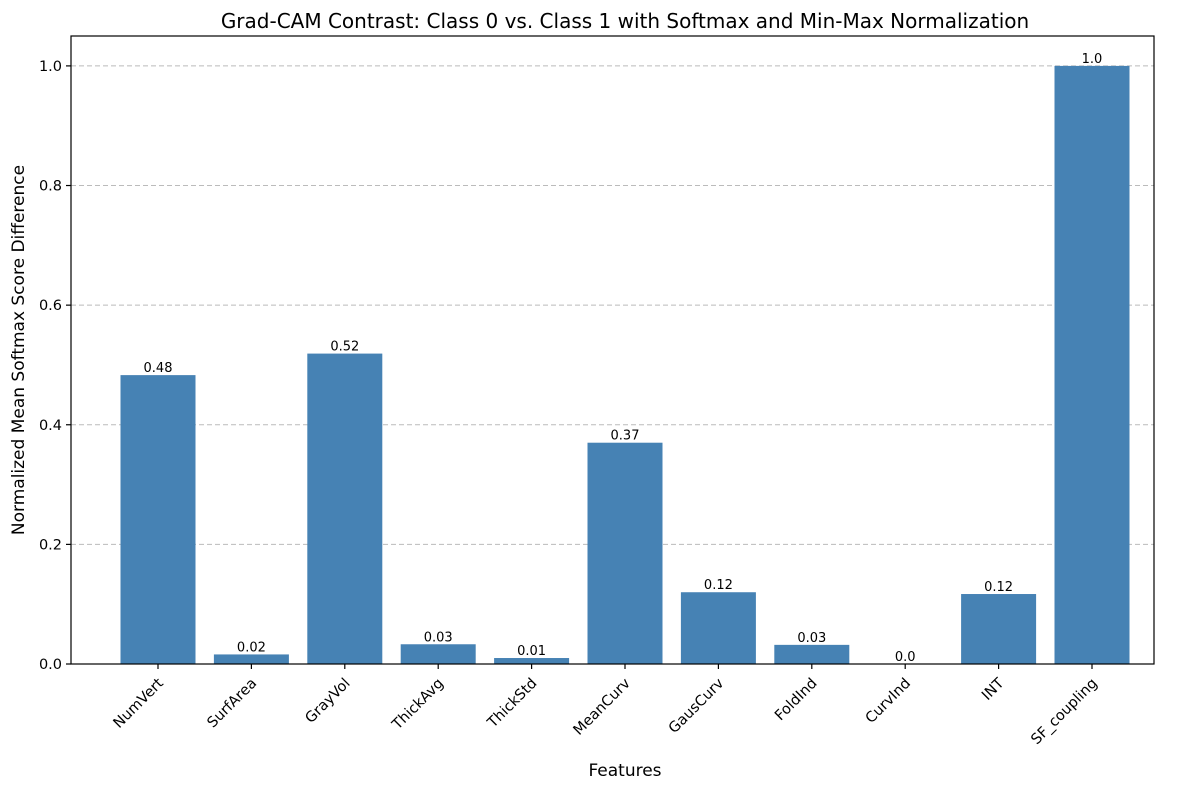 The image size is (1189, 790). Describe the element at coordinates (158, 519) in the screenshot. I see `bar-numvert` at that location.